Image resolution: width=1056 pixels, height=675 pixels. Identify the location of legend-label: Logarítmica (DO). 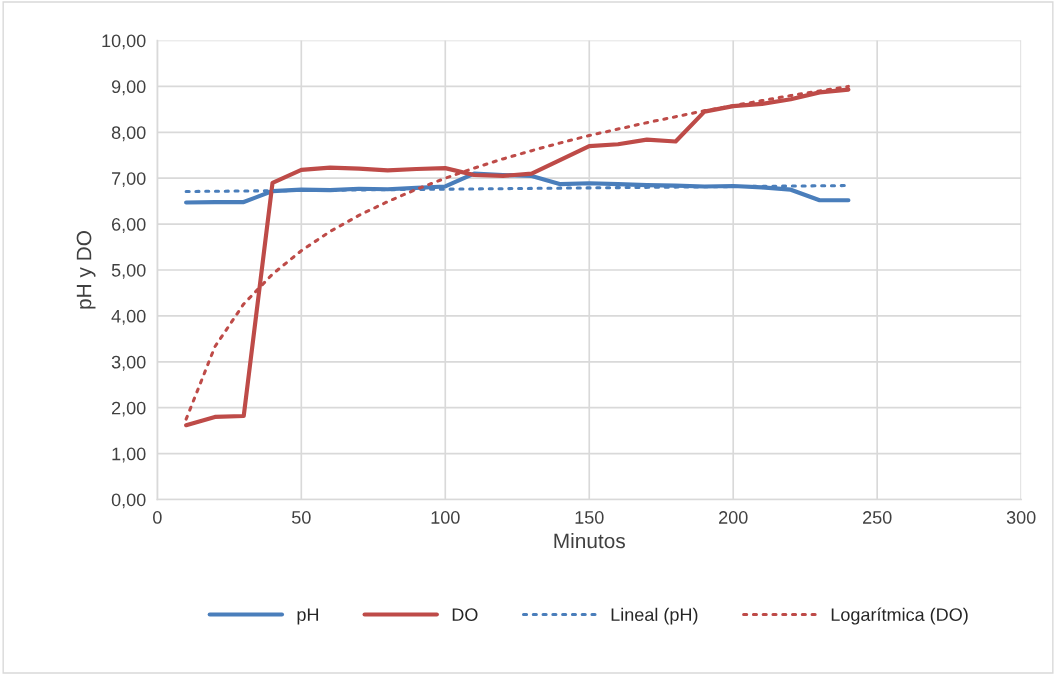
(899, 616).